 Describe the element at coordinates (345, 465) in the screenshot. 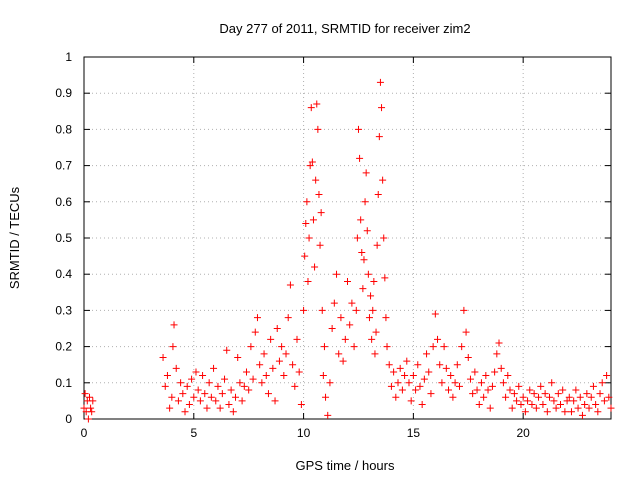

I see `x-axis-label: GPS time / hours` at that location.